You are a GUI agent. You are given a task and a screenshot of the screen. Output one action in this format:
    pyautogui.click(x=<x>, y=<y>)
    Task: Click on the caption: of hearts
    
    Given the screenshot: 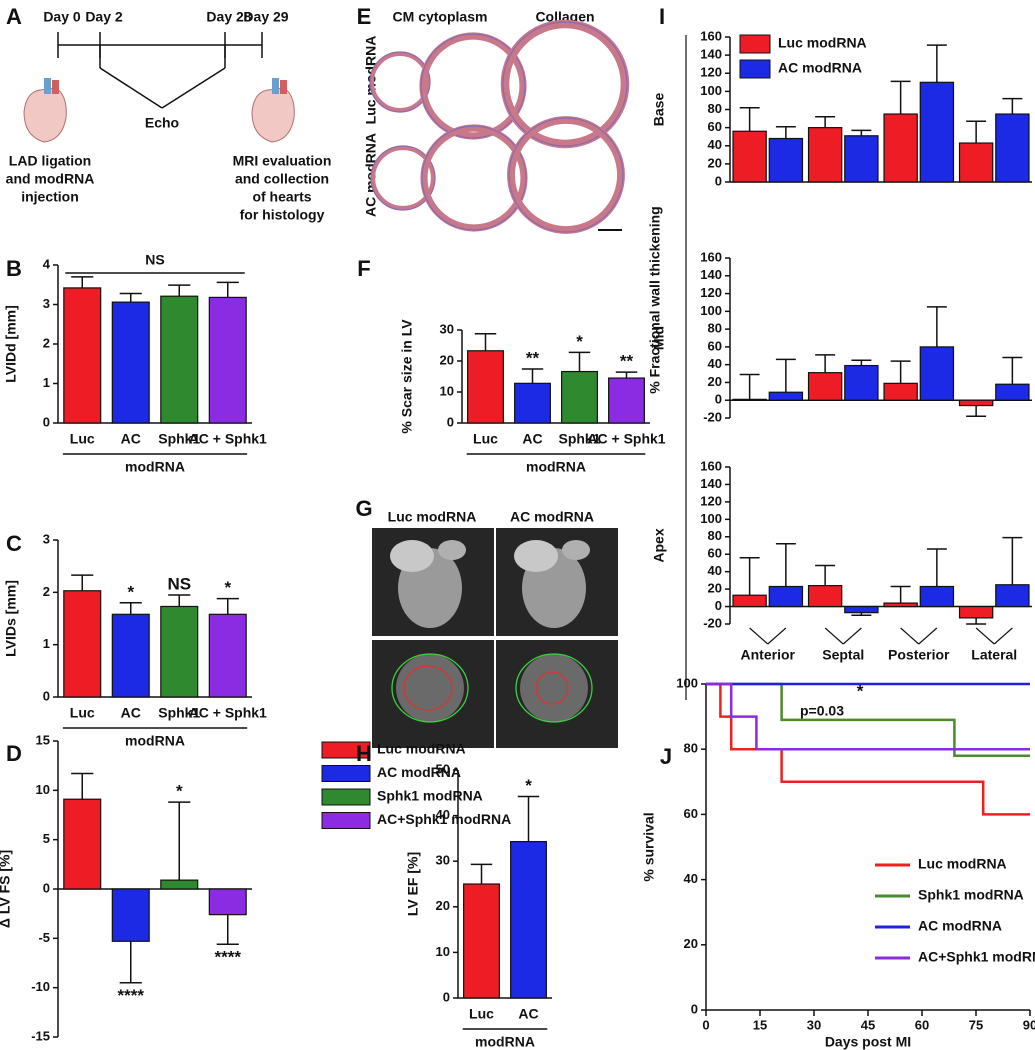 What is the action you would take?
    pyautogui.click(x=281, y=197)
    